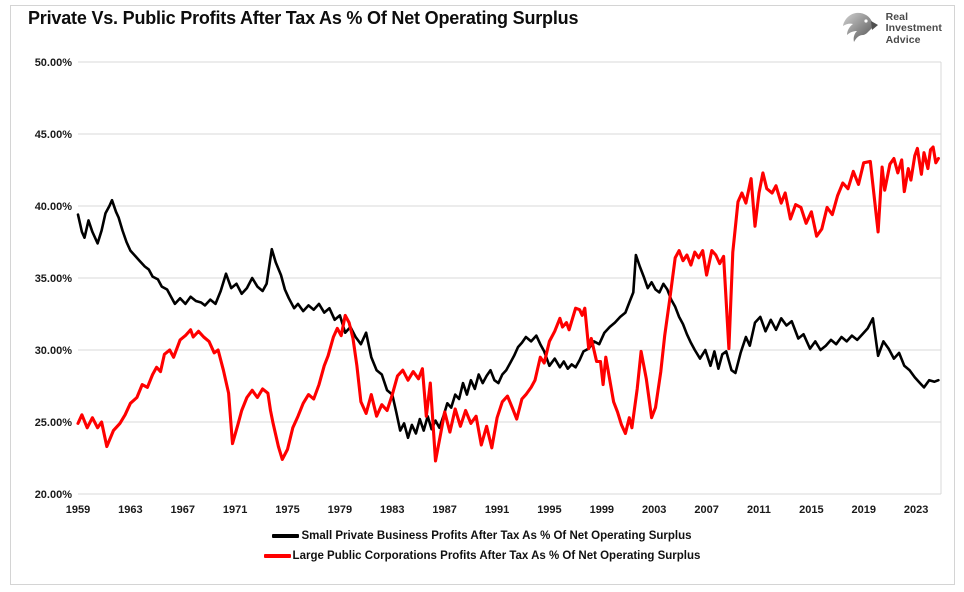 This screenshot has width=964, height=592. What do you see at coordinates (286, 536) in the screenshot?
I see `legend-swatch-black-line` at bounding box center [286, 536].